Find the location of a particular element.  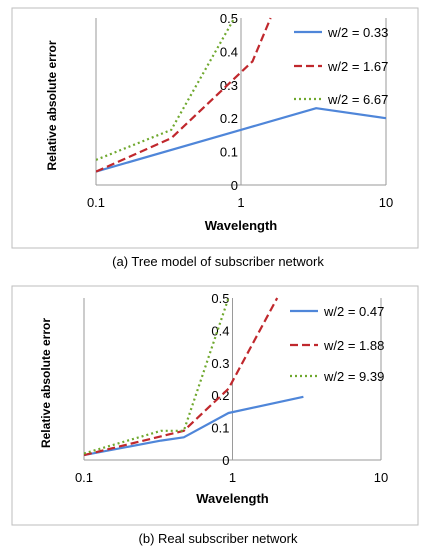

series-group is located at coordinates (194, 377).